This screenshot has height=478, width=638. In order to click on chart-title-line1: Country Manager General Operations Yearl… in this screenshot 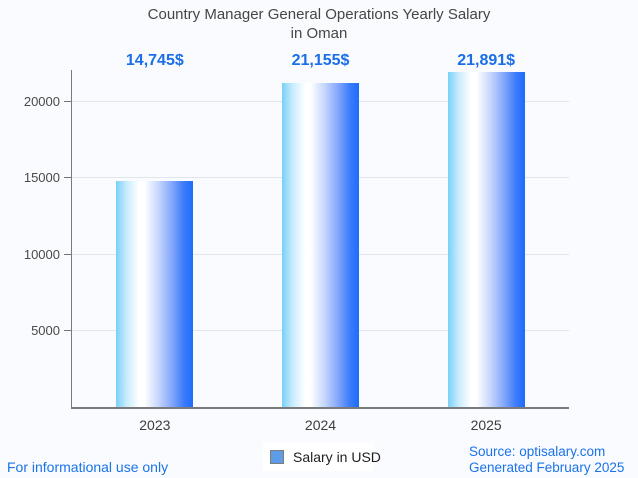, I will do `click(319, 14)`.